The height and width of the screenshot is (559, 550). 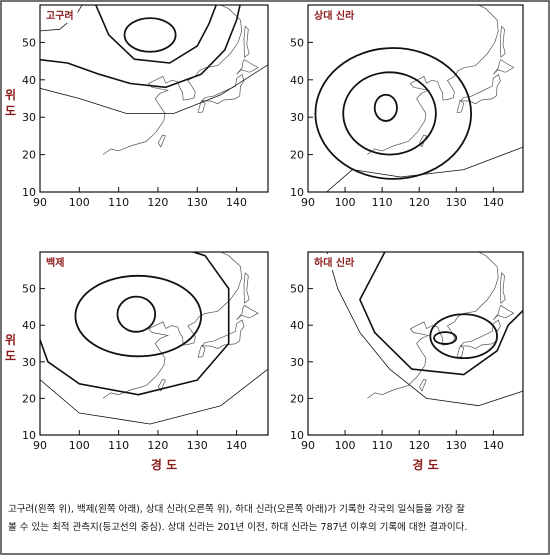 I want to click on panel-label: 상대 신라, so click(x=334, y=15).